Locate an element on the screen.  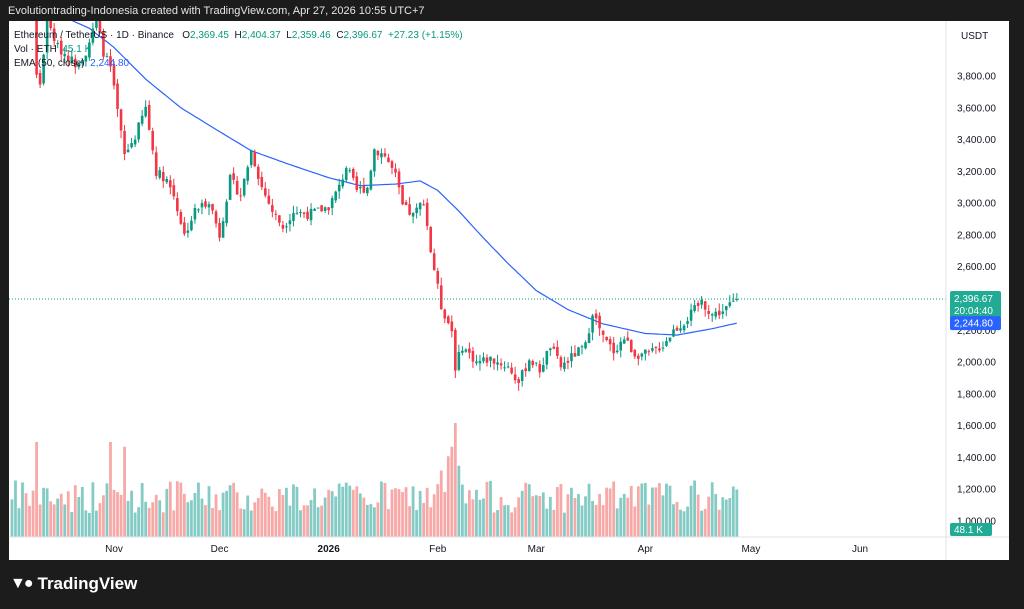
time-tick-label: Nov is located at coordinates (114, 549).